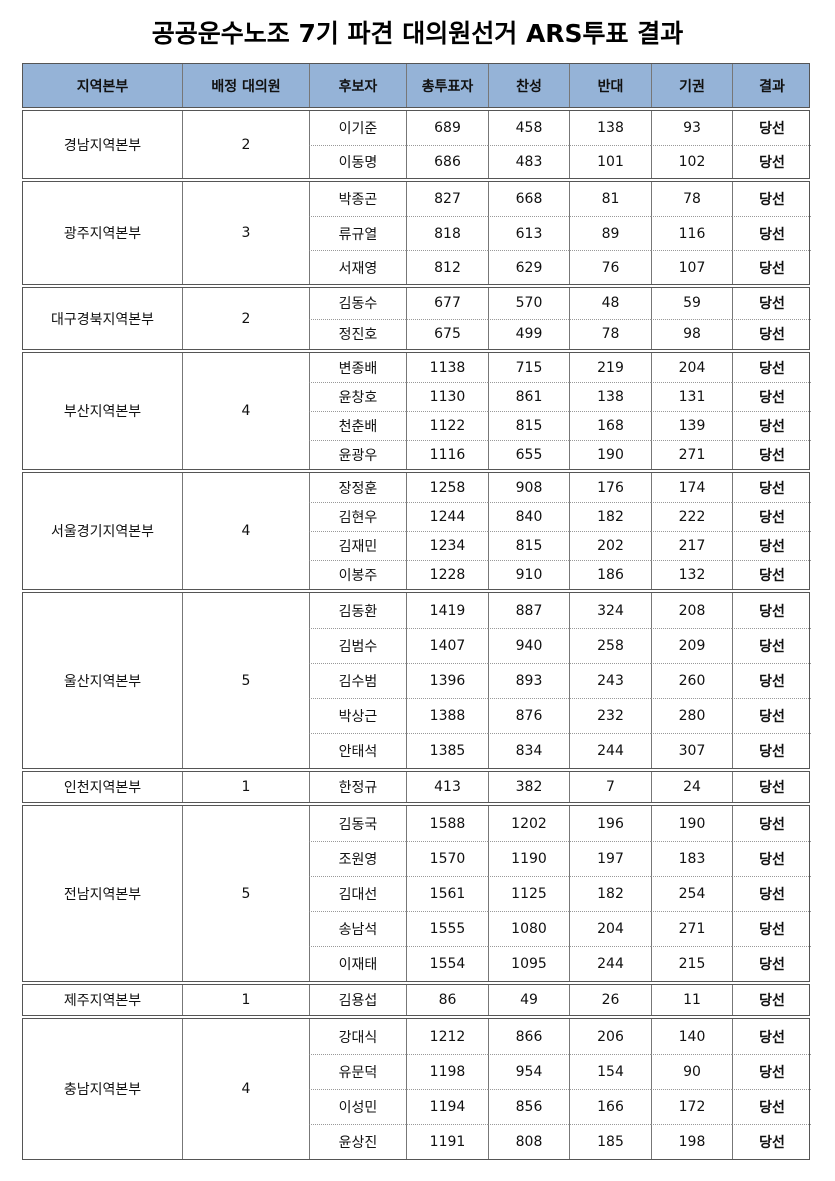  Describe the element at coordinates (357, 963) in the screenshot. I see `name-cell: 이재태` at that location.